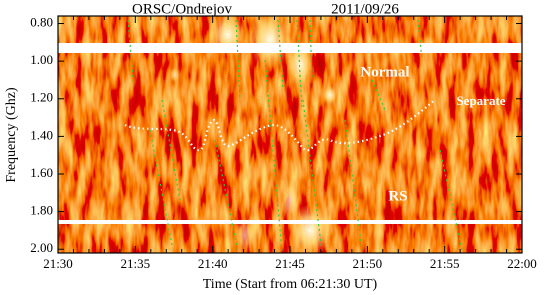 The height and width of the screenshot is (295, 545). Describe the element at coordinates (397, 196) in the screenshot. I see `annotation: RS` at that location.